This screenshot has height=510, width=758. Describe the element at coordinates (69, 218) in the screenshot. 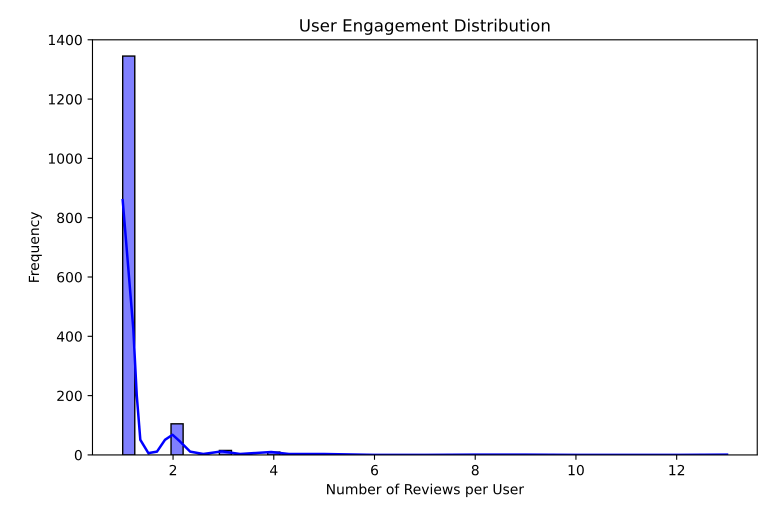

I see `y-tick-label: 800` at that location.